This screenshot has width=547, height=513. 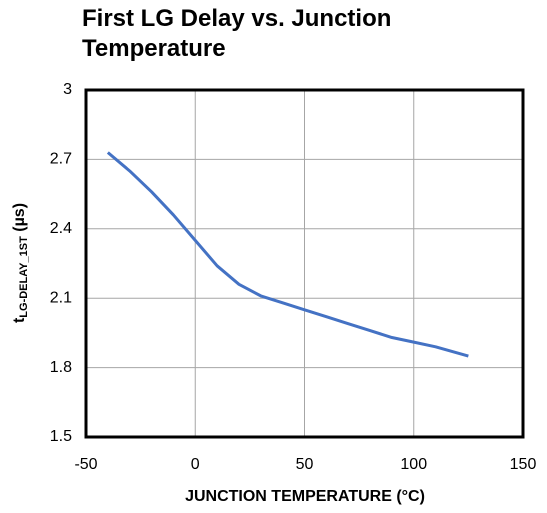 What do you see at coordinates (19, 320) in the screenshot?
I see `y-axis-title-main: t` at bounding box center [19, 320].